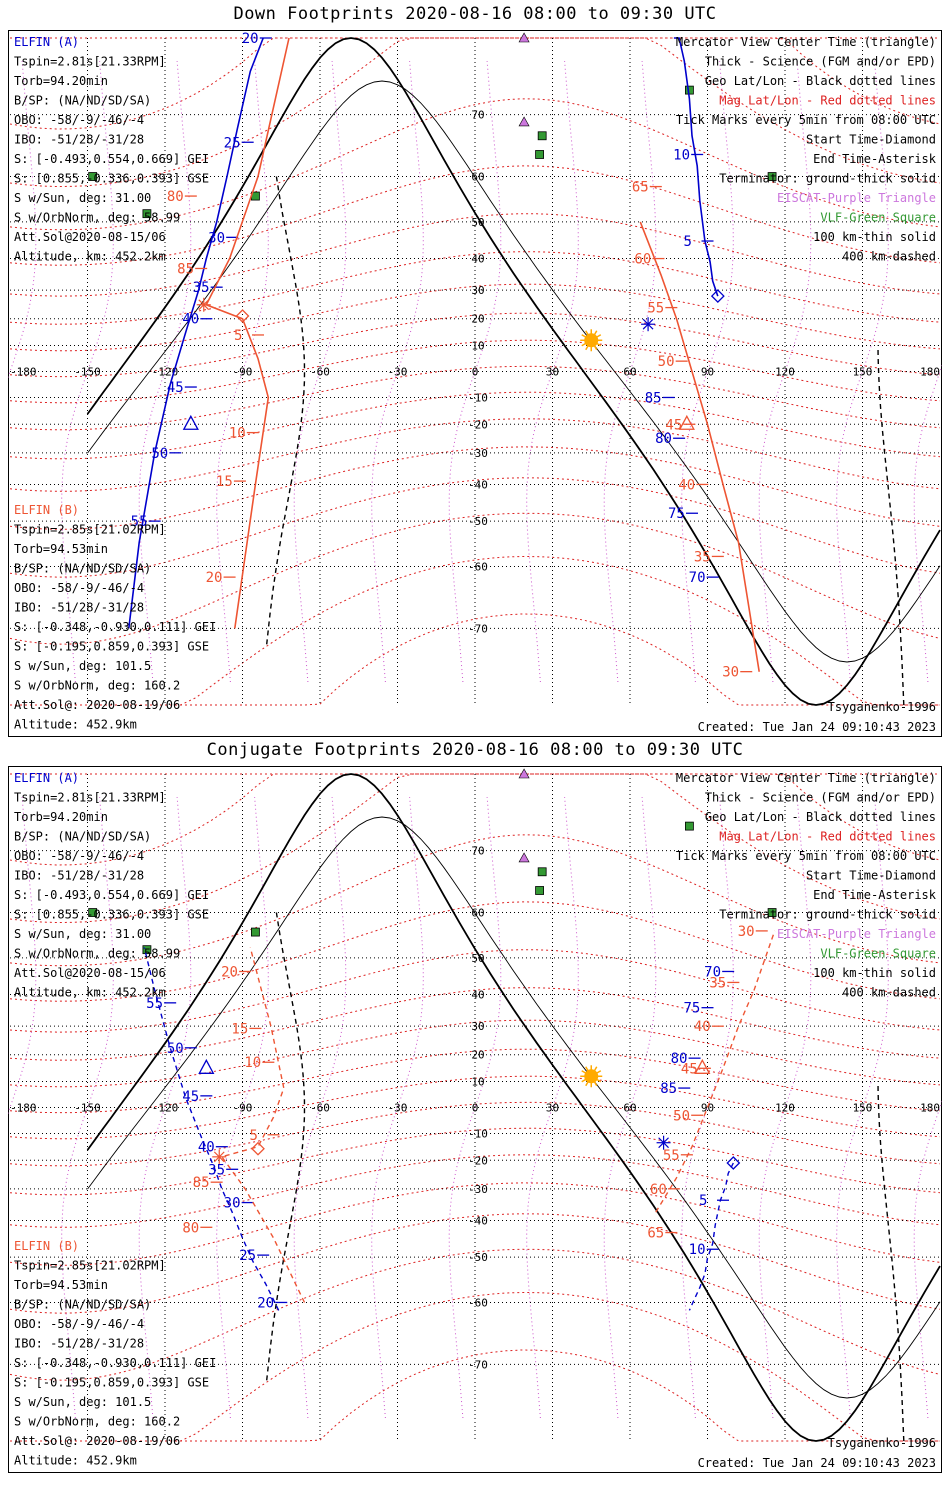  What do you see at coordinates (478, 1133) in the screenshot?
I see `lat-tick-label: -10` at bounding box center [478, 1133].